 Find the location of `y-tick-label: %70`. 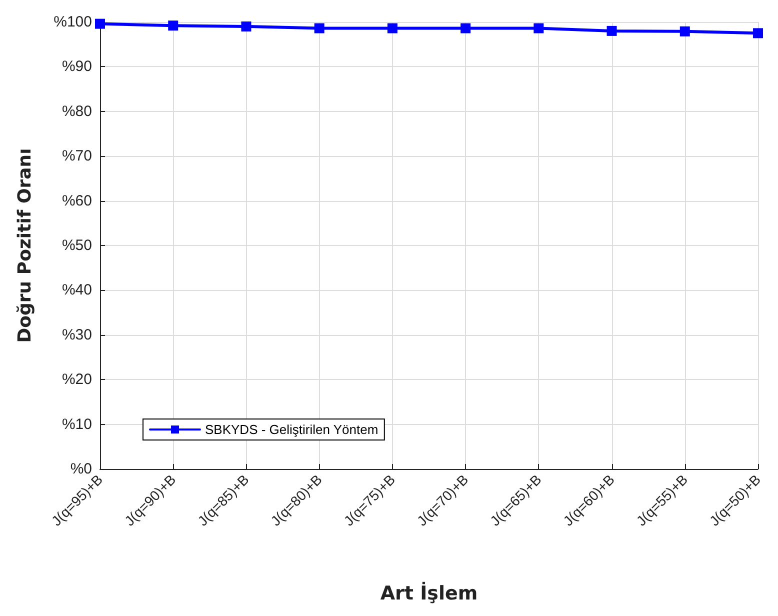

y-tick-label: %70 is located at coordinates (77, 156).